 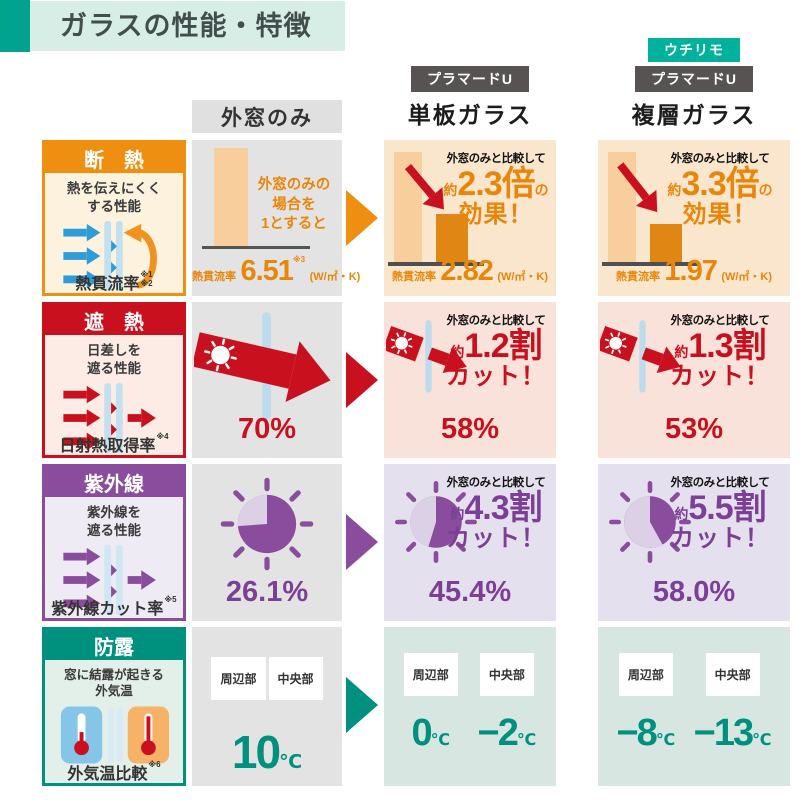 I want to click on solar-gain-base-value: 70%, so click(x=267, y=429).